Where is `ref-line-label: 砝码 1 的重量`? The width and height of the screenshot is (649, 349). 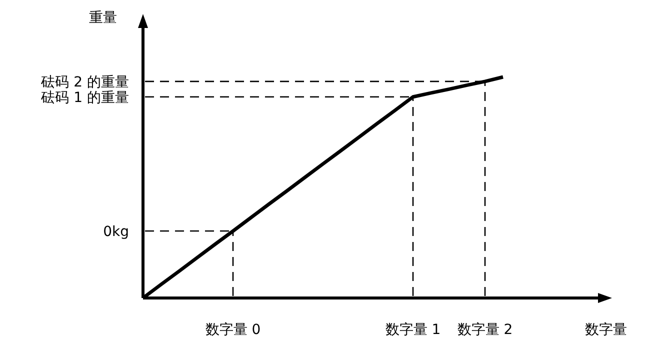 ref-line-label: 砝码 1 的重量 is located at coordinates (84, 98).